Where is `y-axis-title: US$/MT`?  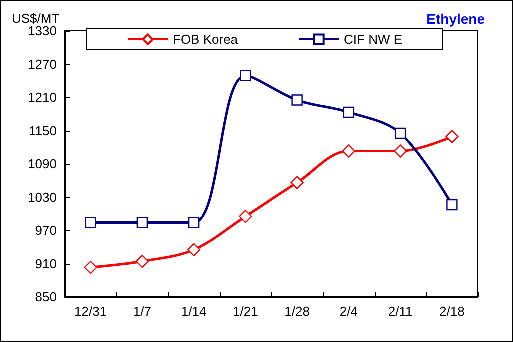 y-axis-title: US$/MT is located at coordinates (36, 18).